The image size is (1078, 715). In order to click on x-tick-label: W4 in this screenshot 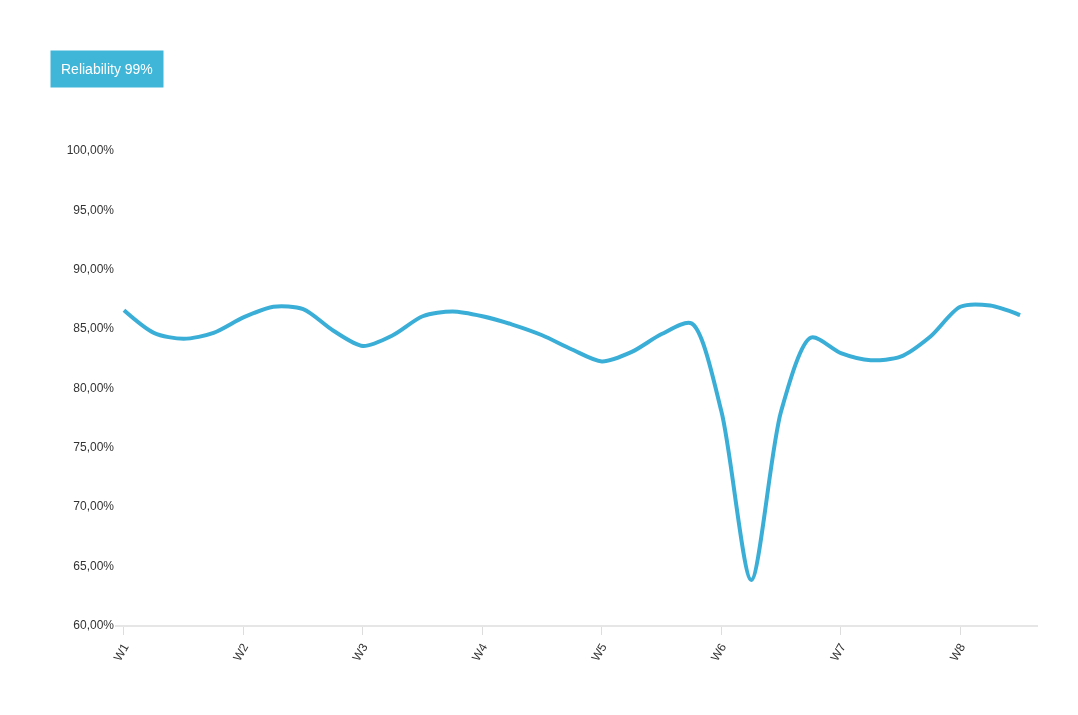, I will do `click(480, 652)`.